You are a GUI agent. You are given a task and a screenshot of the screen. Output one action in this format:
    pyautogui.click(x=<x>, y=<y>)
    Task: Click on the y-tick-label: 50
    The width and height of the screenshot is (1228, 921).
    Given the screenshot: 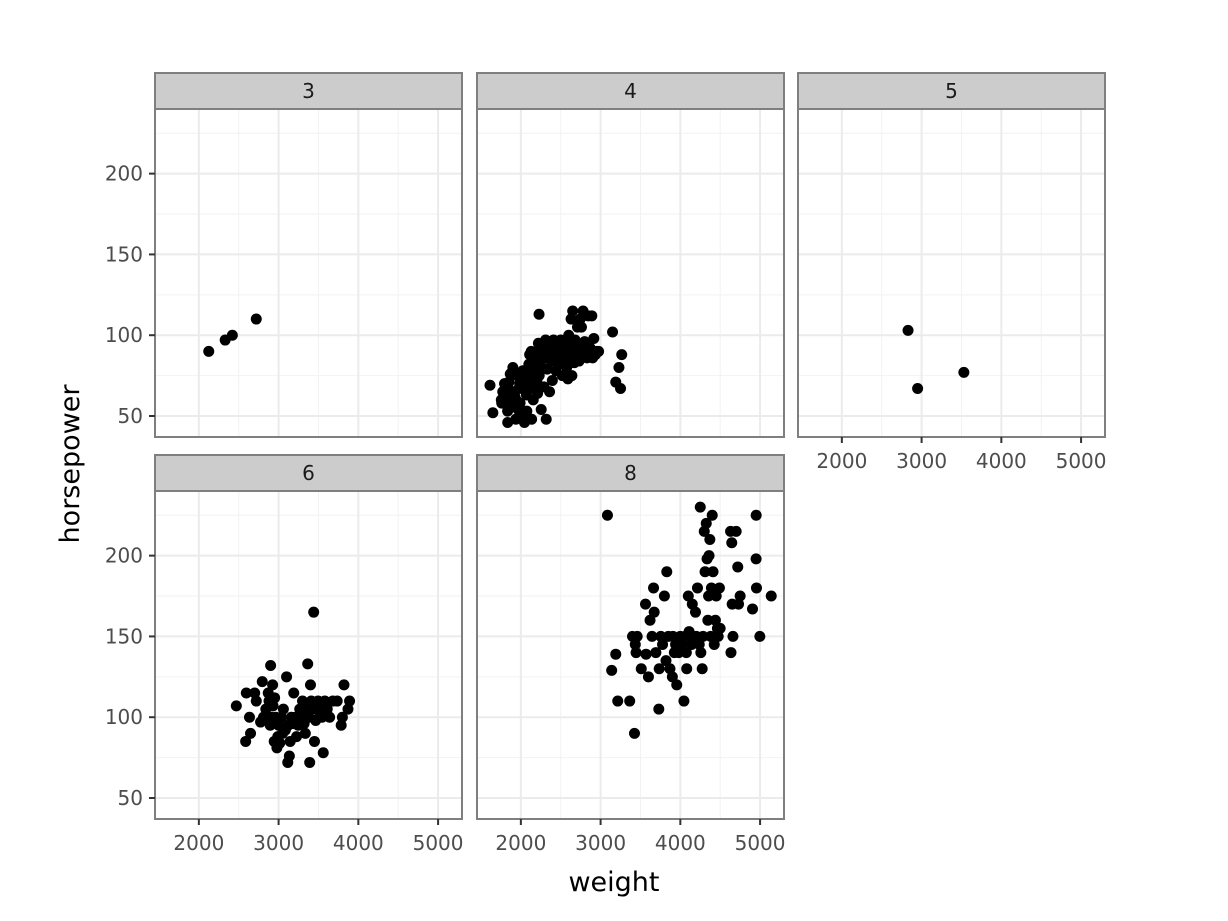 What is the action you would take?
    pyautogui.click(x=130, y=798)
    